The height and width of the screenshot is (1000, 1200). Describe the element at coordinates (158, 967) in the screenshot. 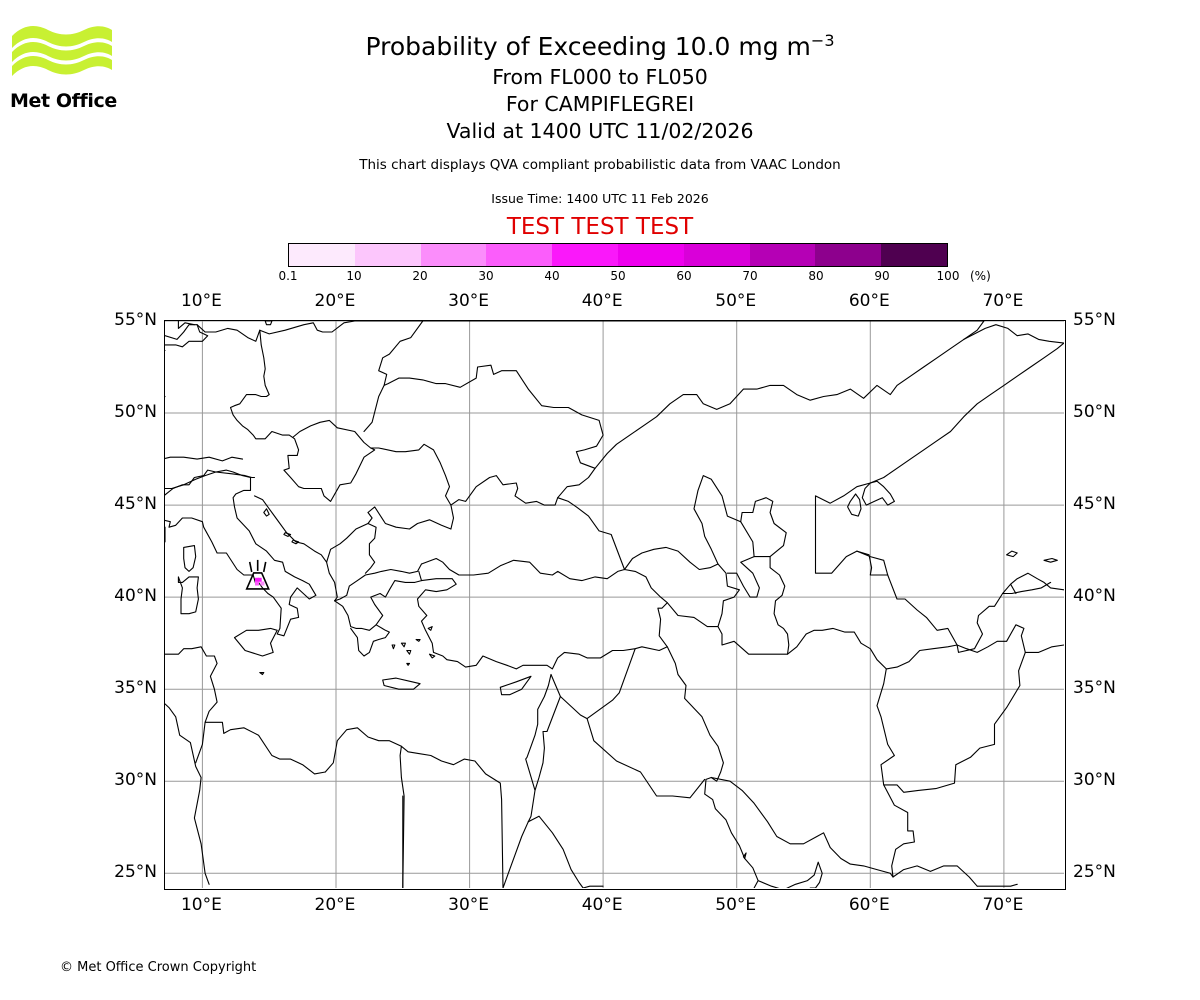

I see `copyright-notice: © Met Office Crown Copyright` at that location.